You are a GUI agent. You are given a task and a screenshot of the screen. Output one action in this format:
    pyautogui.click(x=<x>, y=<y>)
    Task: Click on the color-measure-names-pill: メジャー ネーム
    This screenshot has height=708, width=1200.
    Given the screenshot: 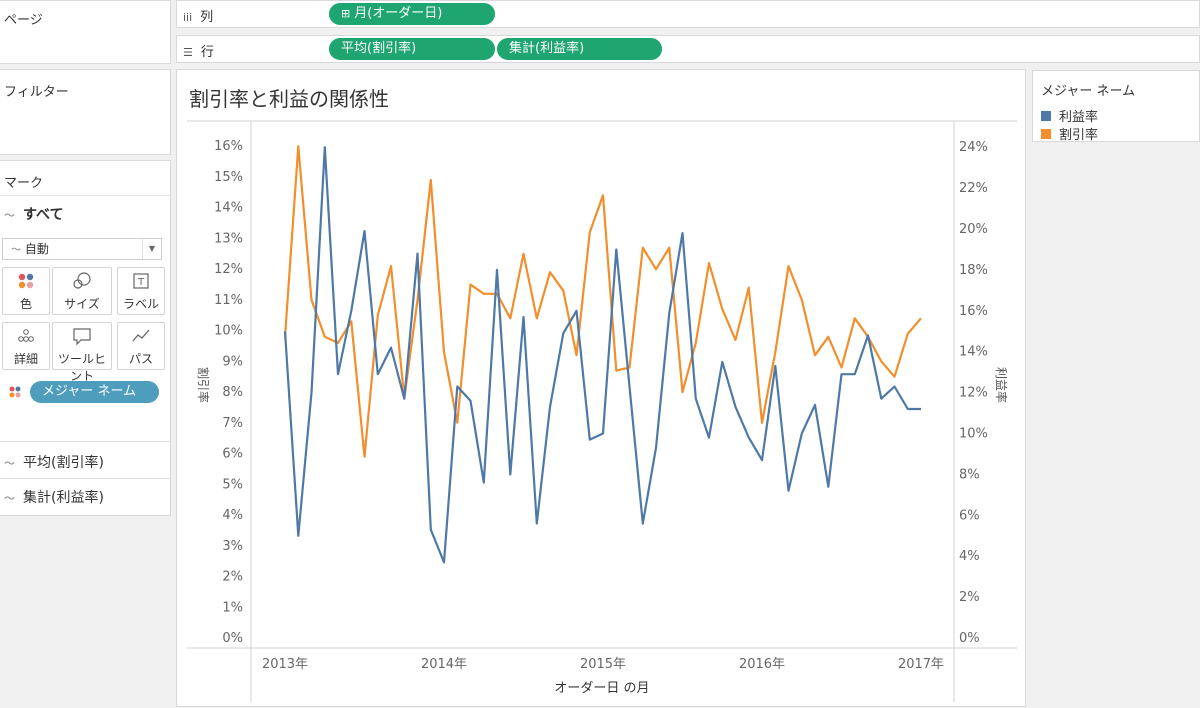 What is the action you would take?
    pyautogui.click(x=94, y=392)
    